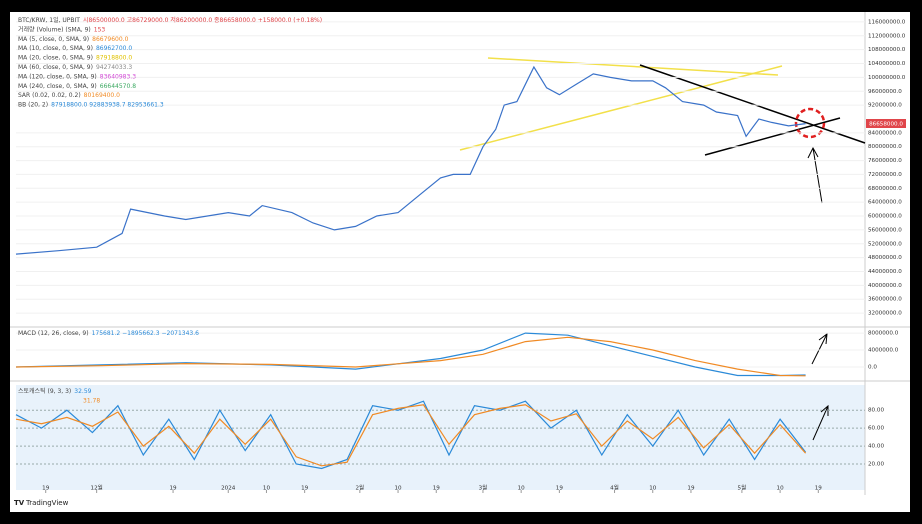 Image resolution: width=922 pixels, height=524 pixels. I want to click on y-tick-label: 44000000.0, so click(885, 272).